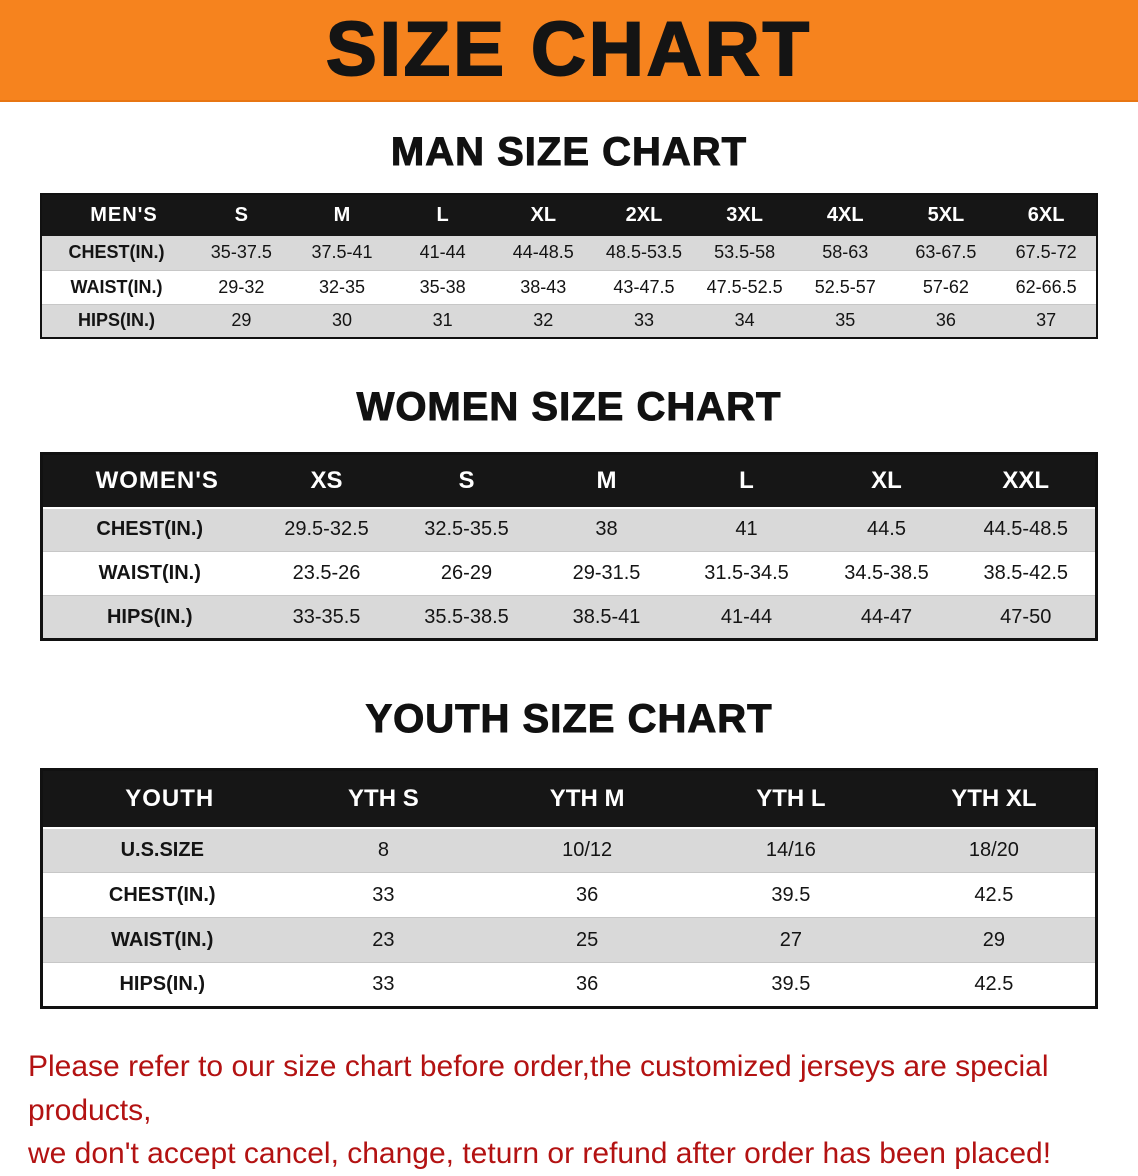 The width and height of the screenshot is (1138, 1176). What do you see at coordinates (569, 719) in the screenshot?
I see `section-heading-youth: YOUTH SIZE CHART` at bounding box center [569, 719].